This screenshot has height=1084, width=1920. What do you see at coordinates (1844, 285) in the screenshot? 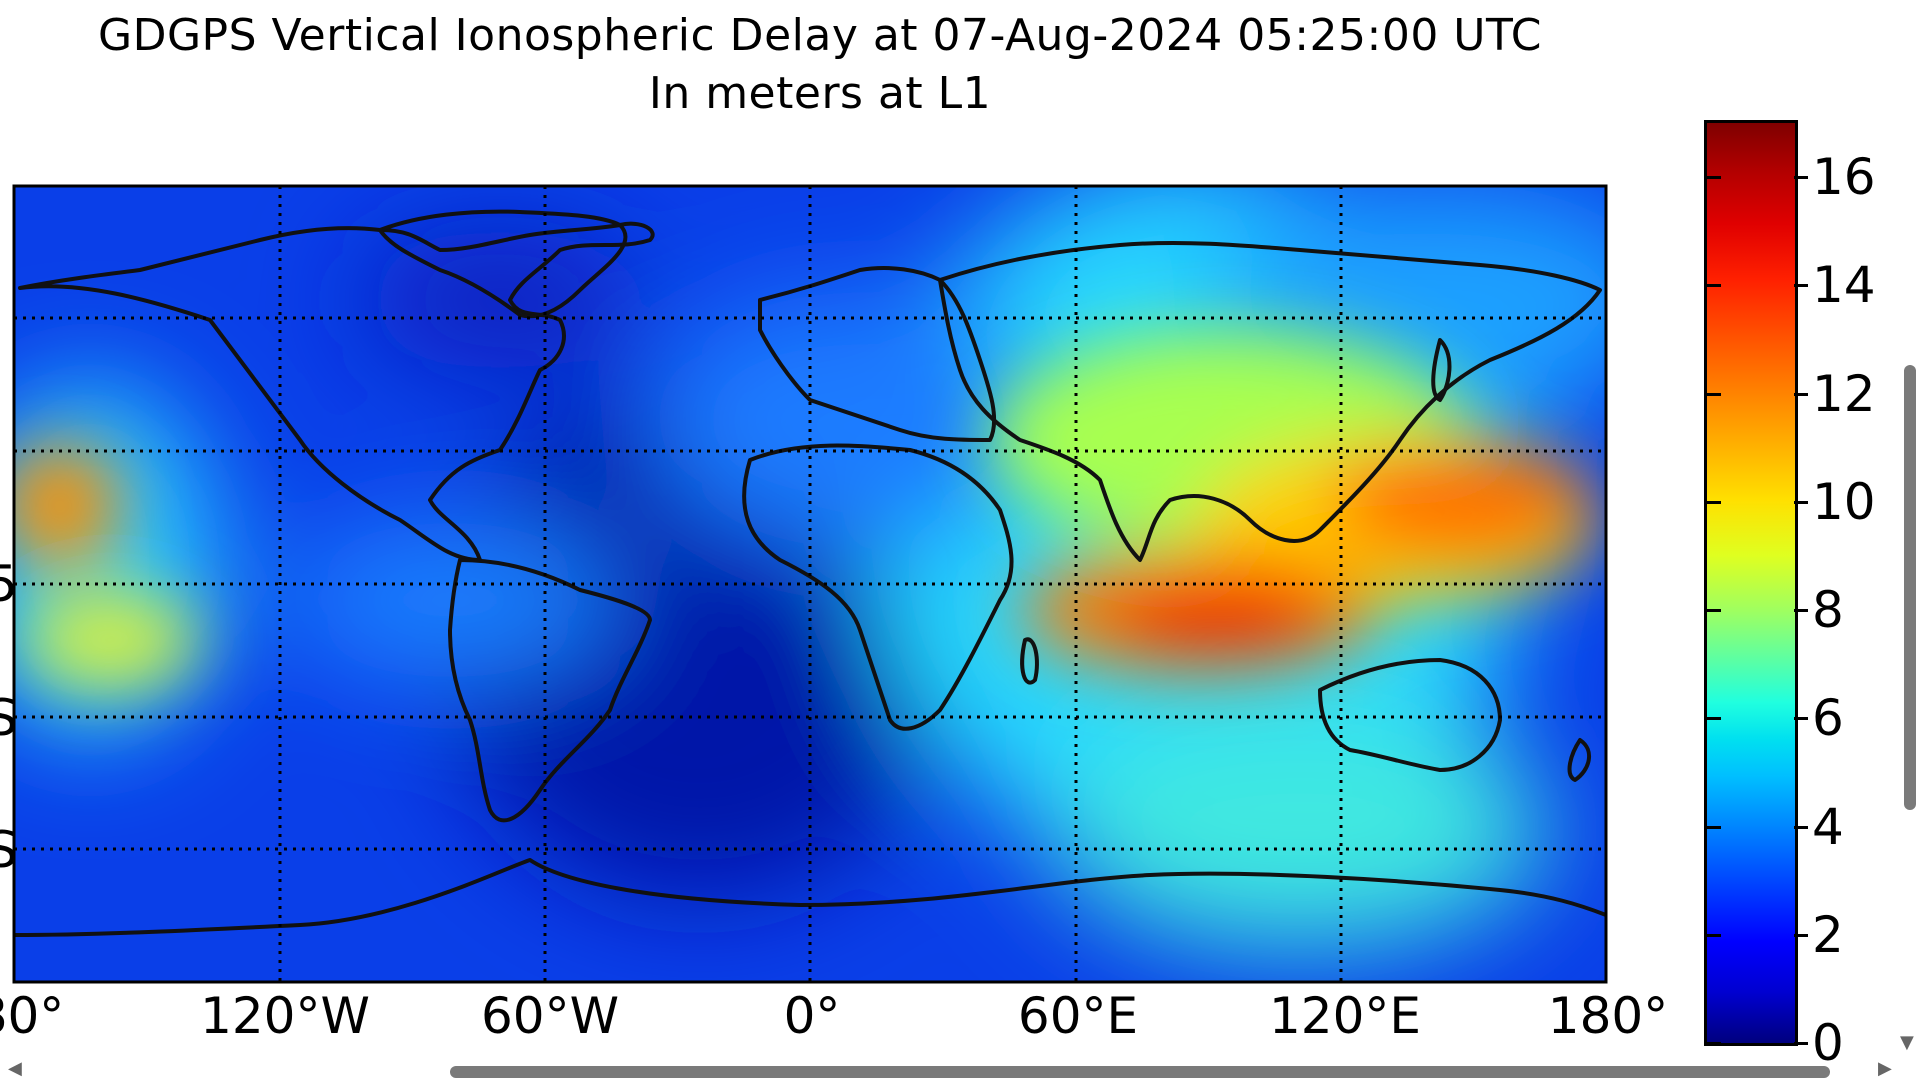
I see `colorbar-tick-label: 14` at bounding box center [1844, 285].